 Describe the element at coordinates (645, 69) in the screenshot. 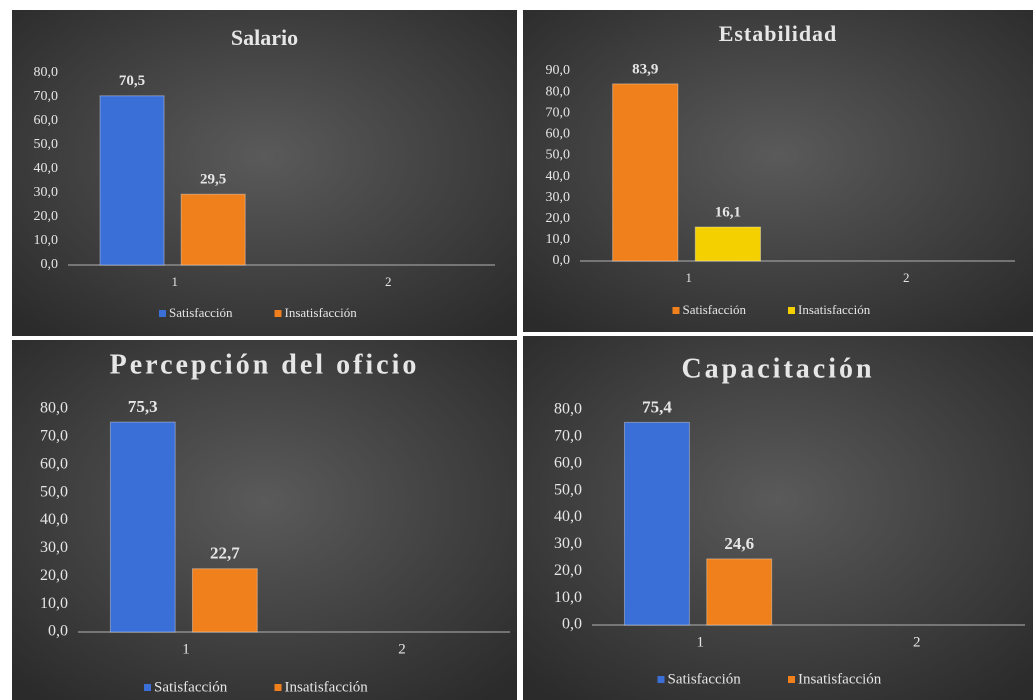

I see `value-label: 83,9` at that location.